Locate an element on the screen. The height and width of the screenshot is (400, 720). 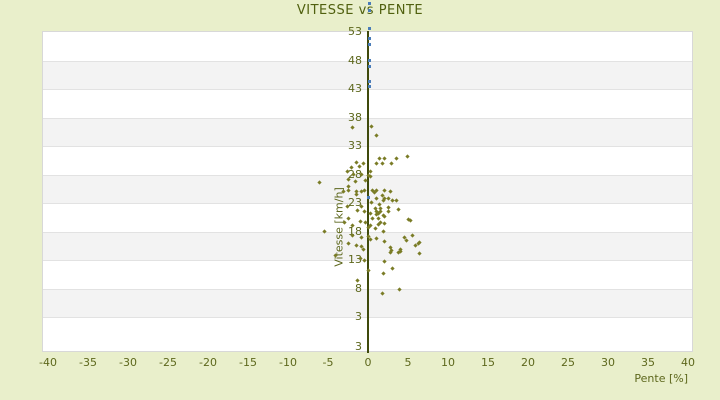
x-tick-label: 30 is located at coordinates (608, 362).